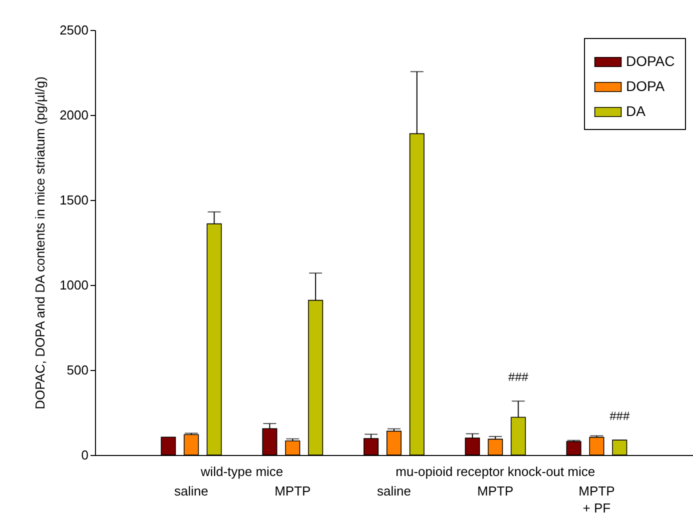 The image size is (693, 518). What do you see at coordinates (74, 285) in the screenshot?
I see `y-tick-label: 1000` at bounding box center [74, 285].